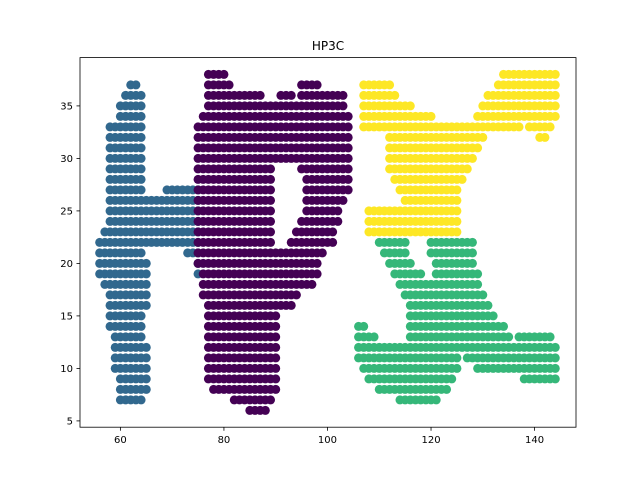 This screenshot has height=480, width=640. What do you see at coordinates (66, 316) in the screenshot?
I see `y-tick-label: 15` at bounding box center [66, 316].